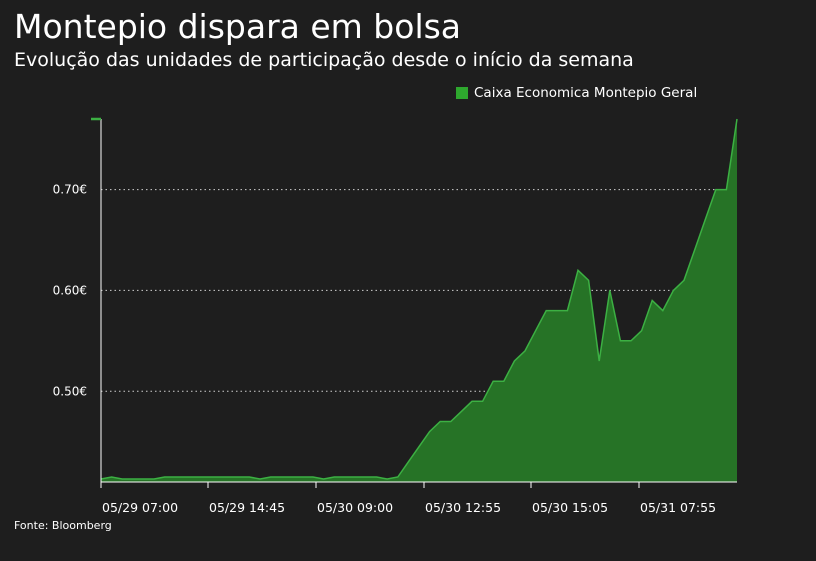 The image size is (816, 561). Describe the element at coordinates (247, 507) in the screenshot. I see `x-tick-label: 05/29 14:45` at that location.